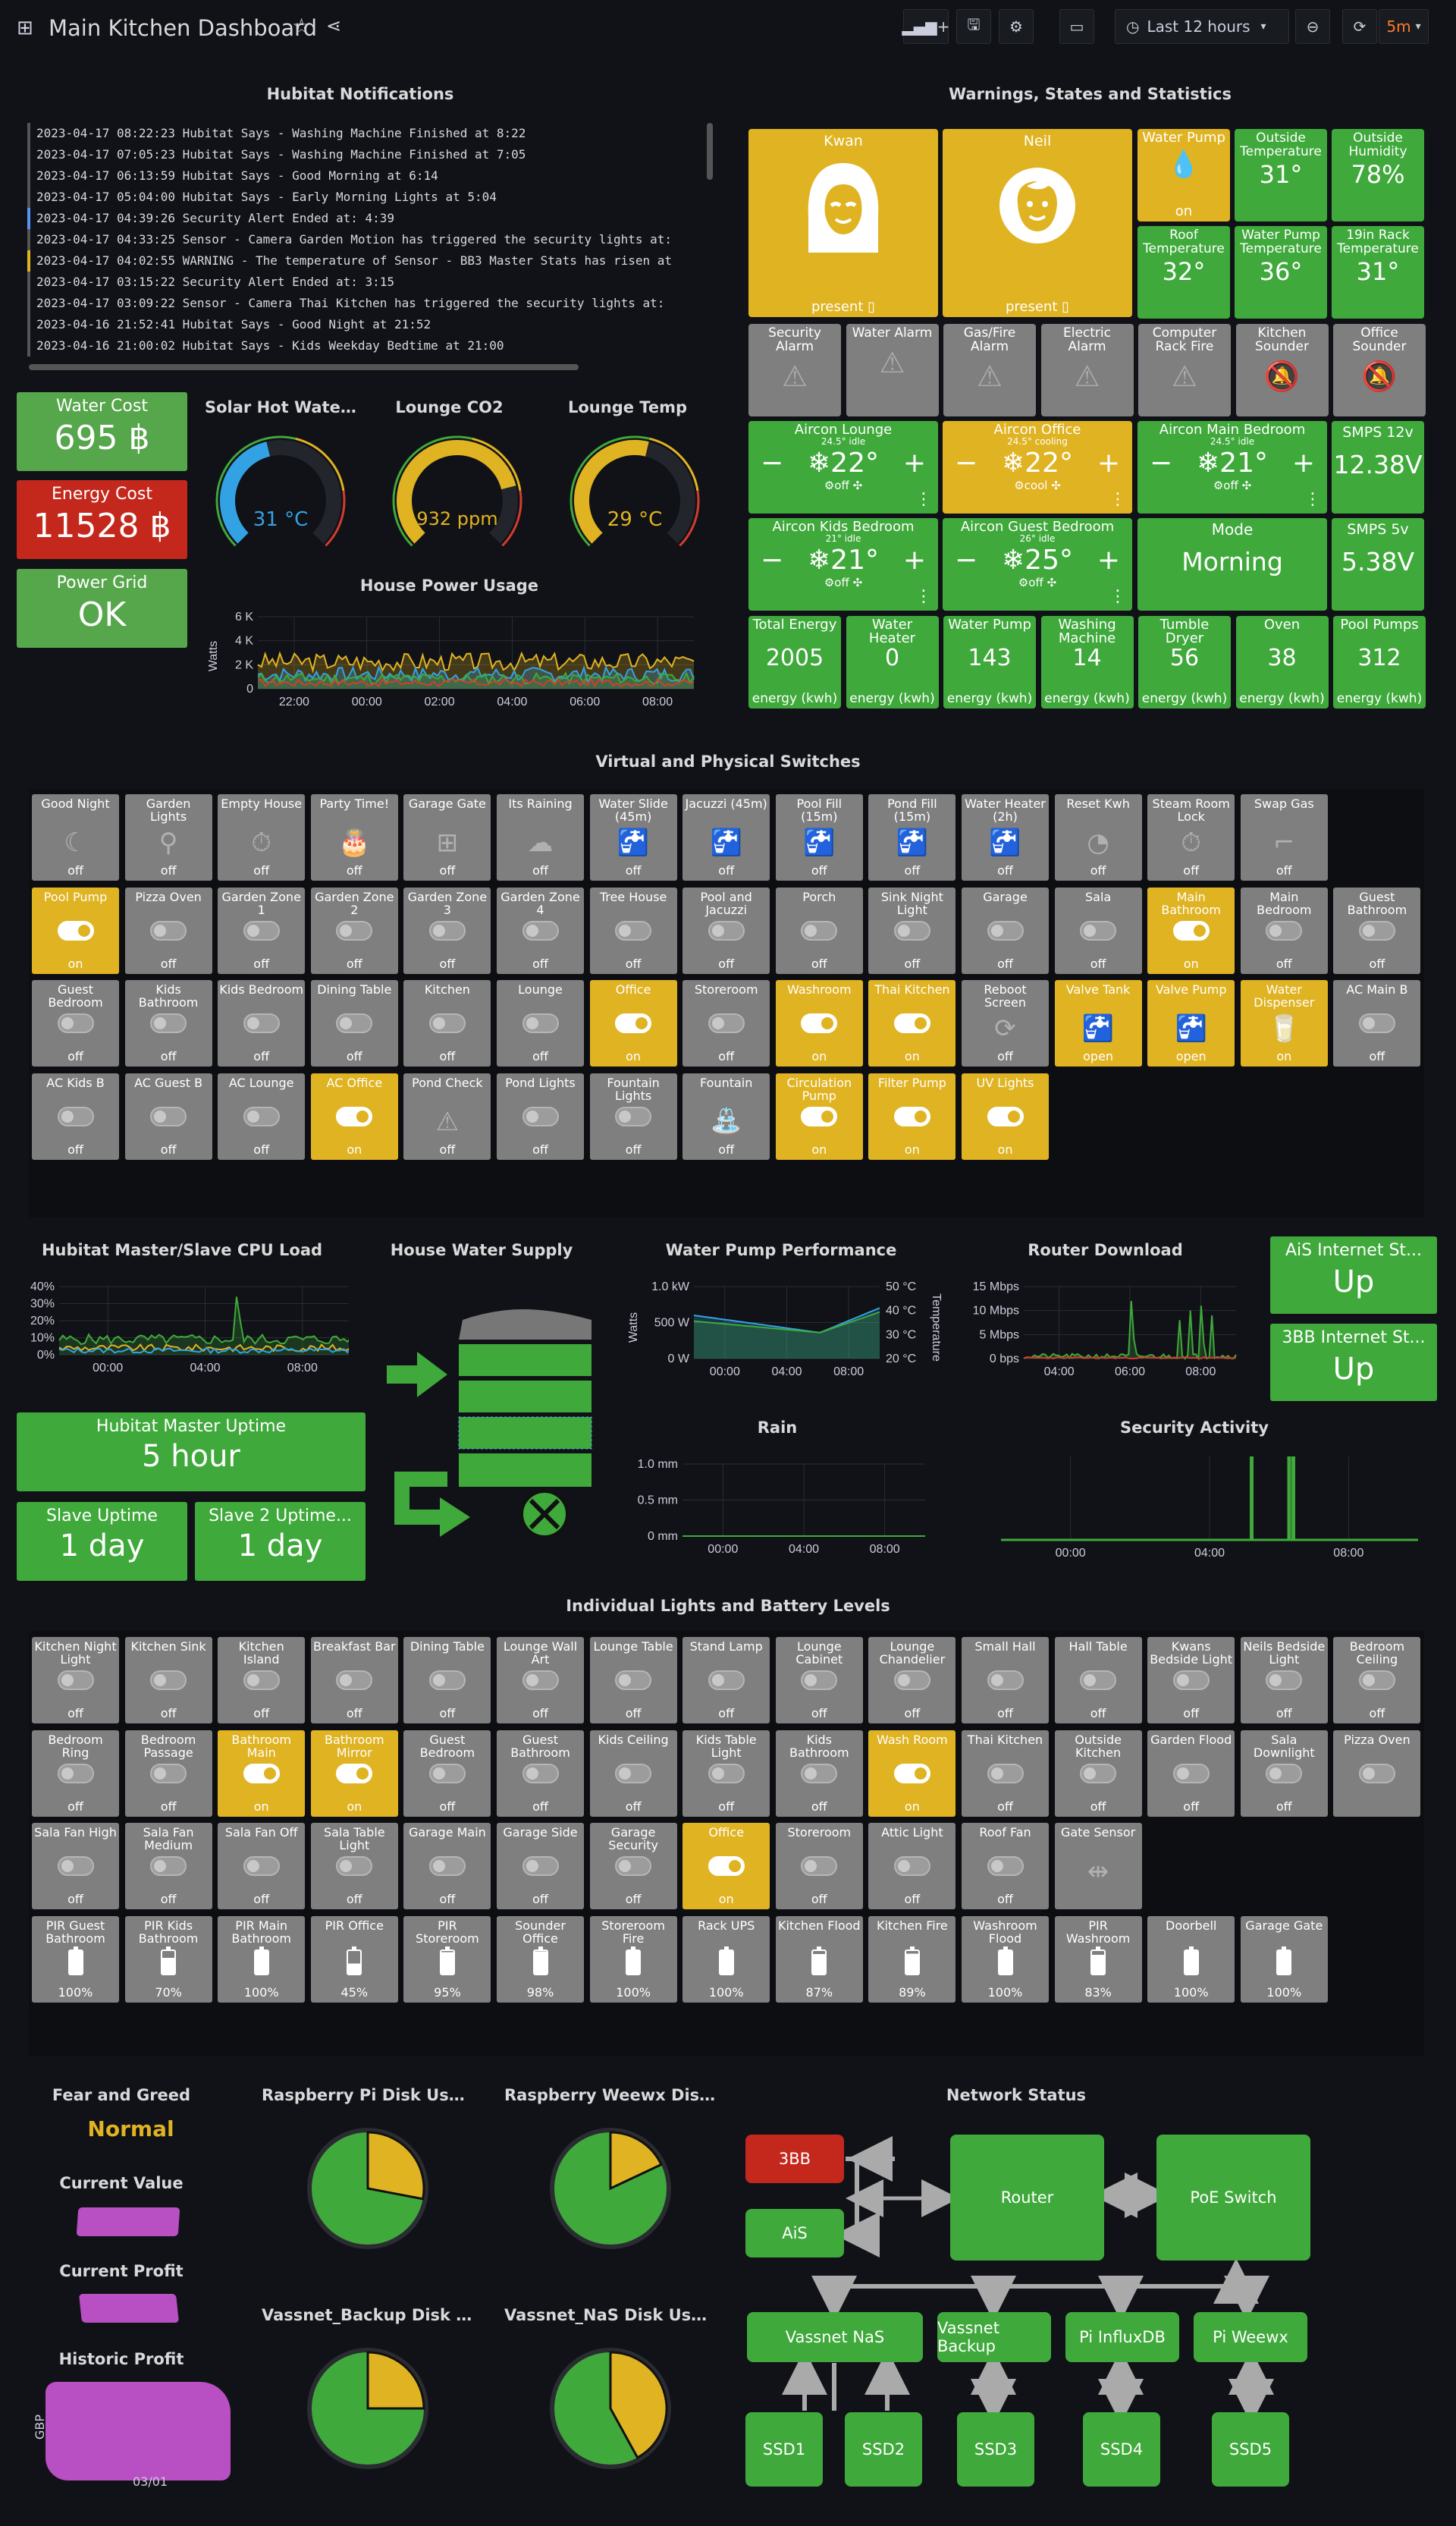 This screenshot has height=2526, width=1456. Describe the element at coordinates (1005, 1866) in the screenshot. I see `light-tile: Roof Fan off` at that location.